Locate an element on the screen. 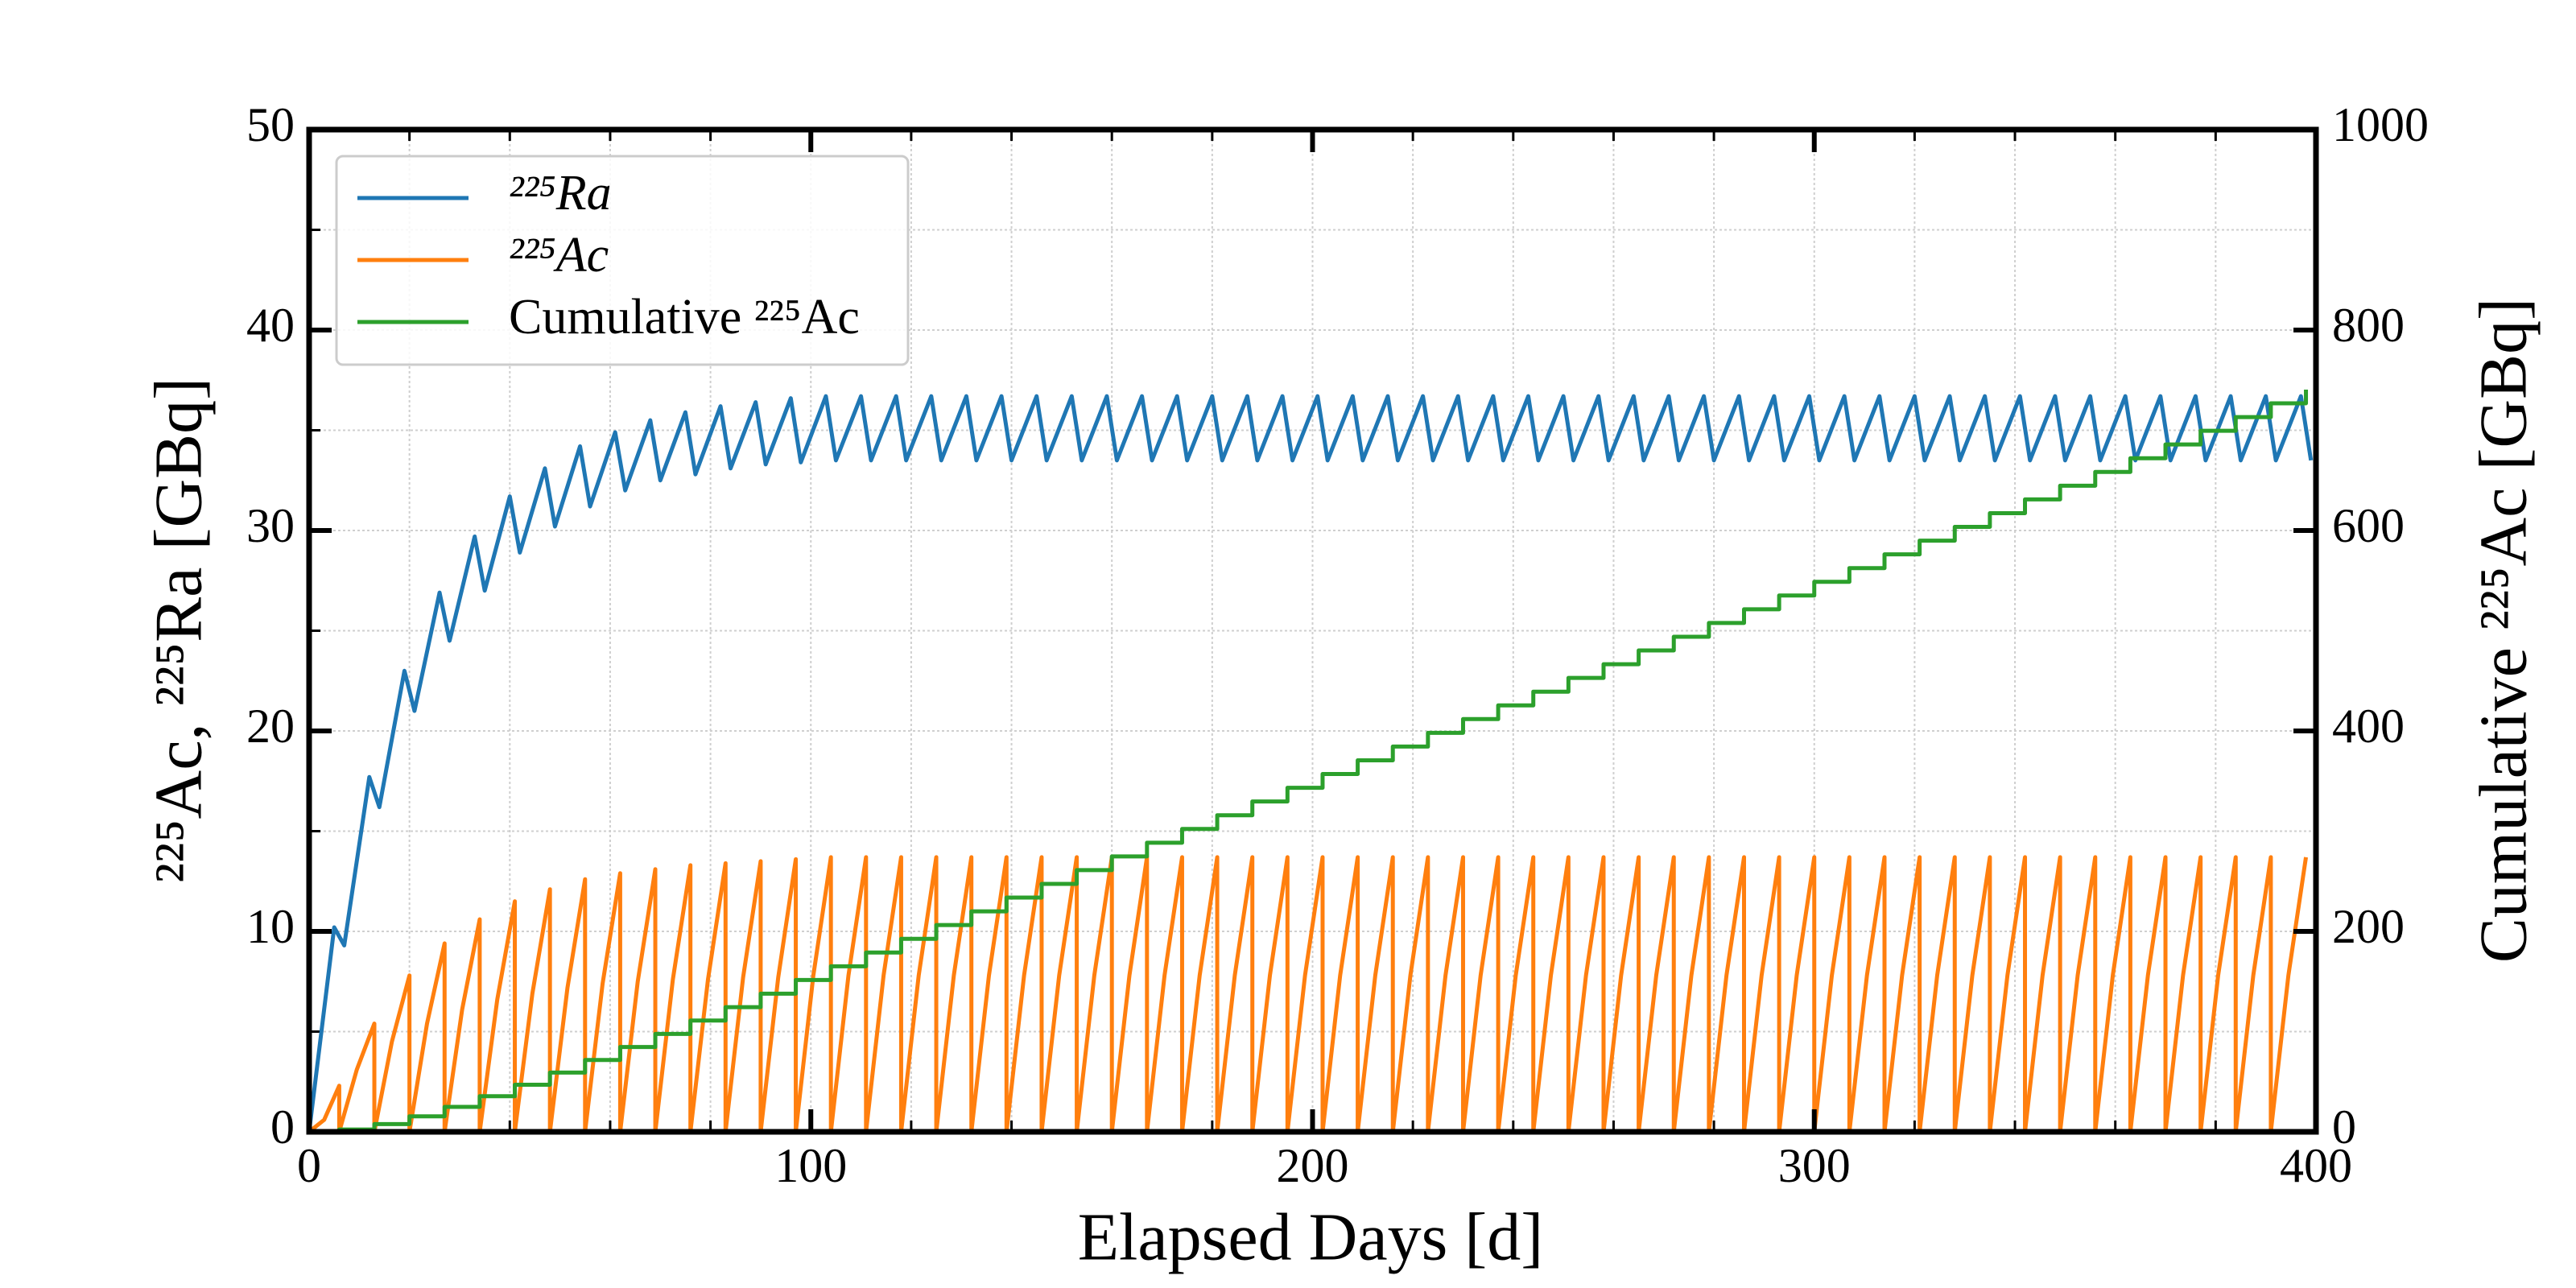 This screenshot has height=1288, width=2576. x-tick-label: 0 is located at coordinates (309, 1165).